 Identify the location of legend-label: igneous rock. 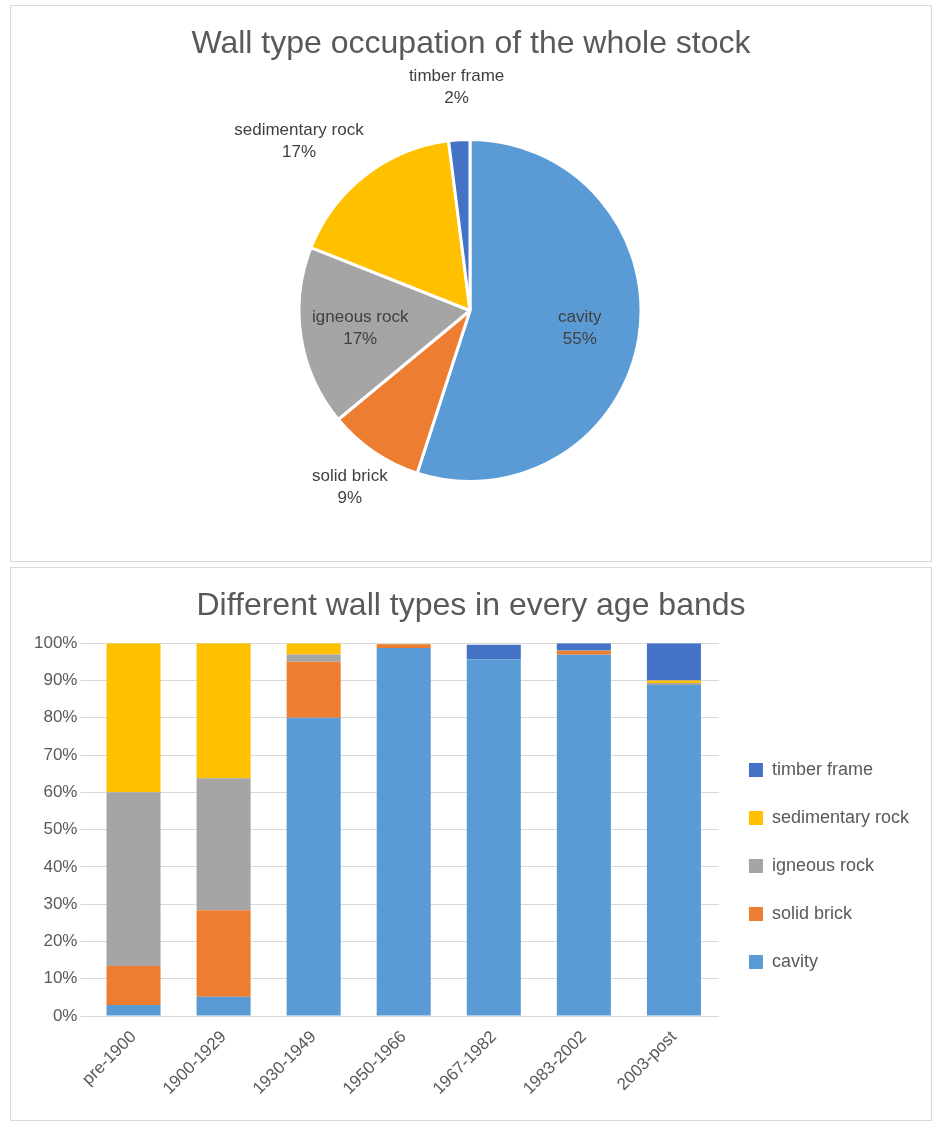
(823, 864).